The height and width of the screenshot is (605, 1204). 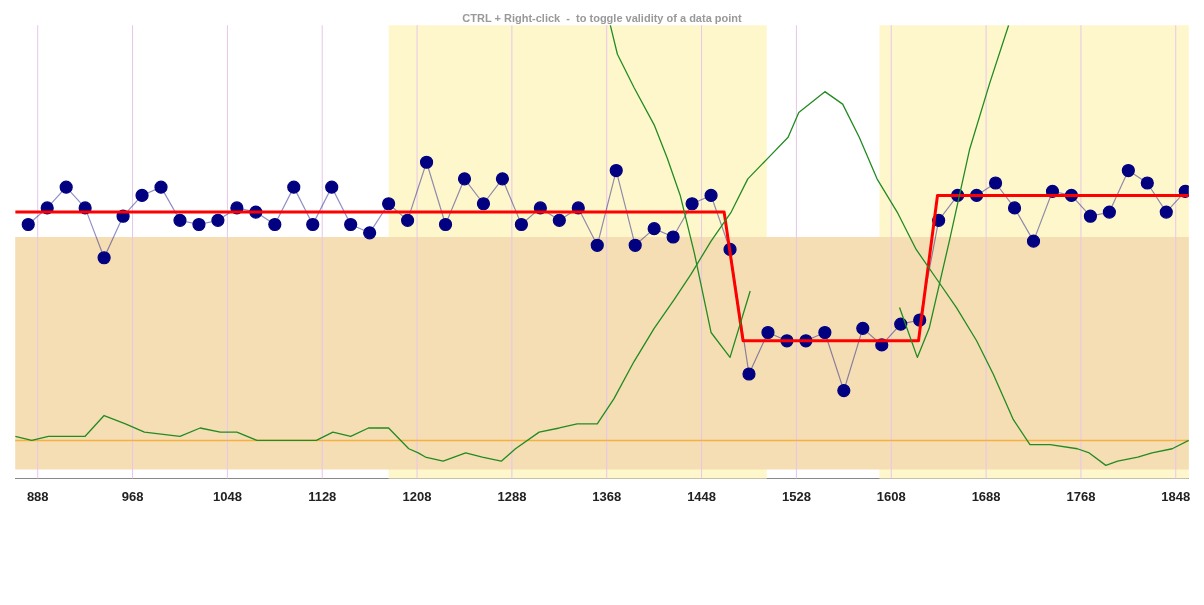 I want to click on chart-subtitle: CTRL + Right-click - to toggle validity of a data point, so click(x=602, y=17).